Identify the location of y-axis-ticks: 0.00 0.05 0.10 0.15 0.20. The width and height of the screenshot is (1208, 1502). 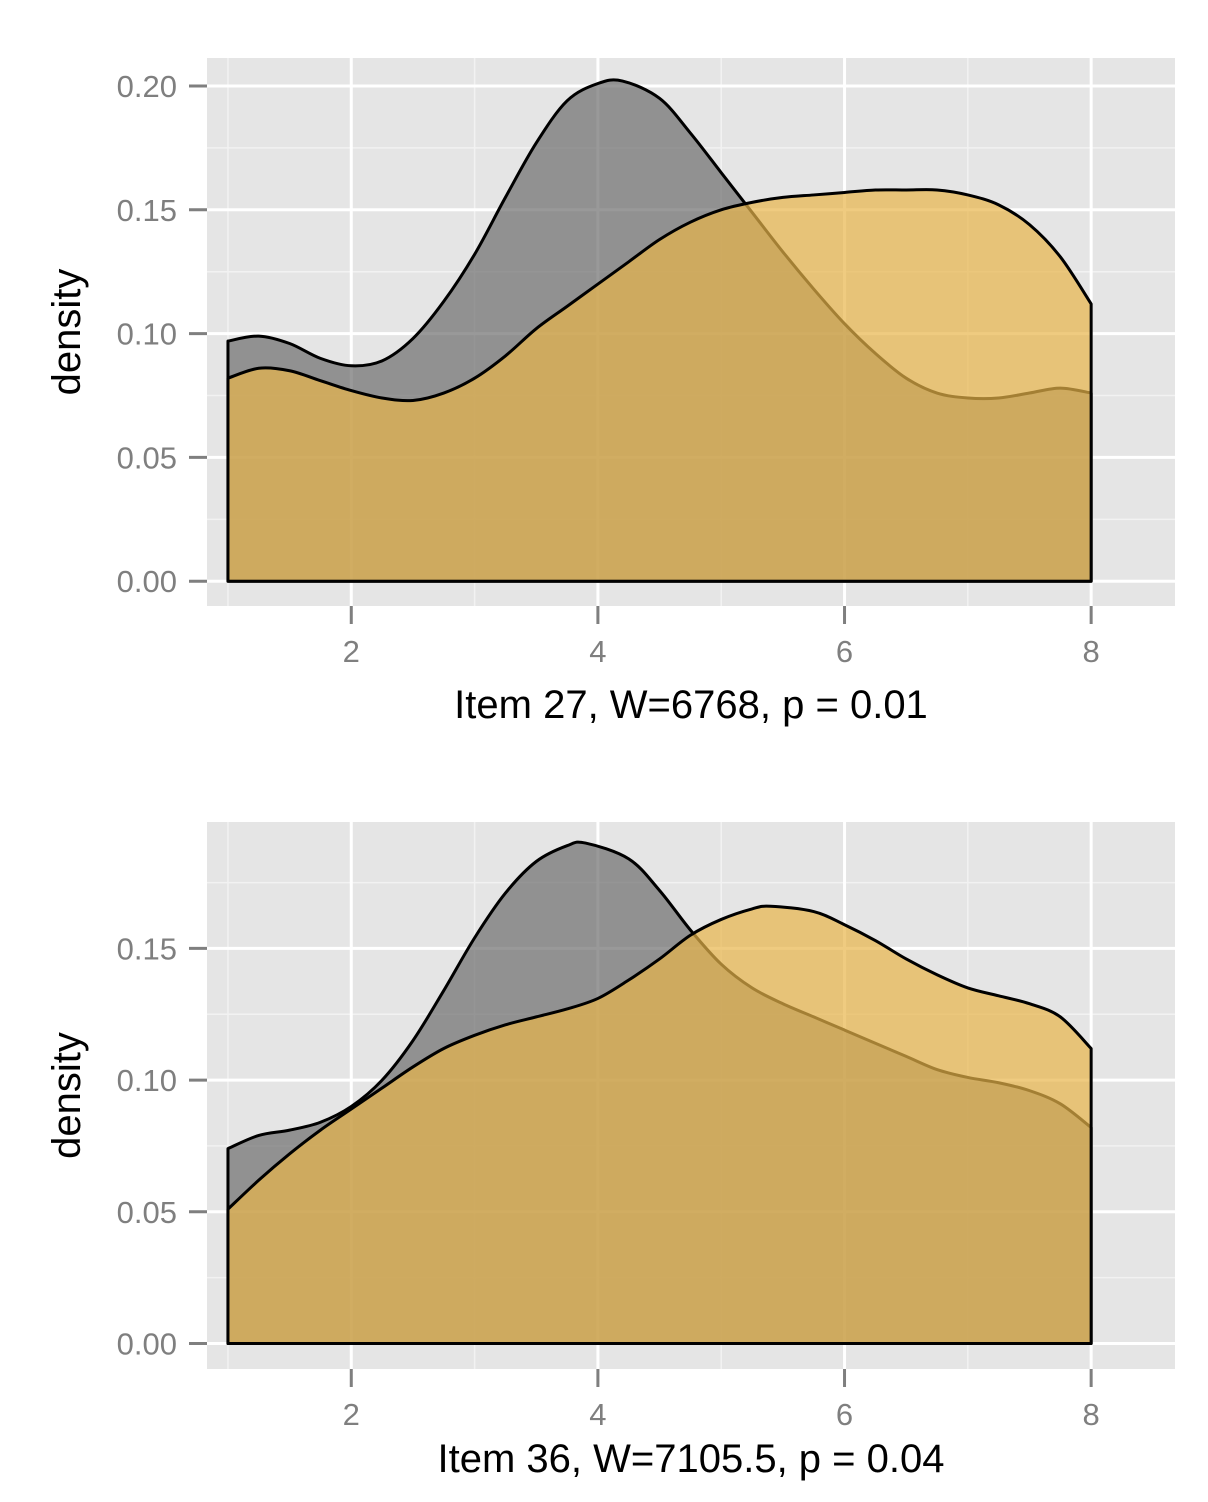
(162, 334).